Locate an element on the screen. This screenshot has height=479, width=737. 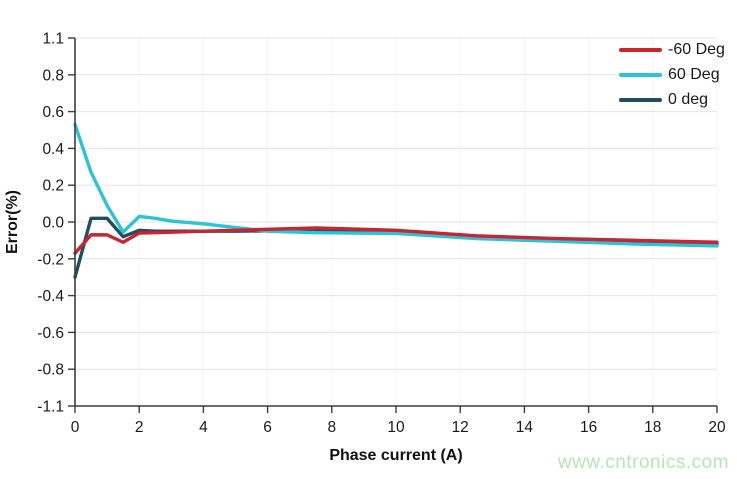
legend-line-swatch-60-deg is located at coordinates (640, 74).